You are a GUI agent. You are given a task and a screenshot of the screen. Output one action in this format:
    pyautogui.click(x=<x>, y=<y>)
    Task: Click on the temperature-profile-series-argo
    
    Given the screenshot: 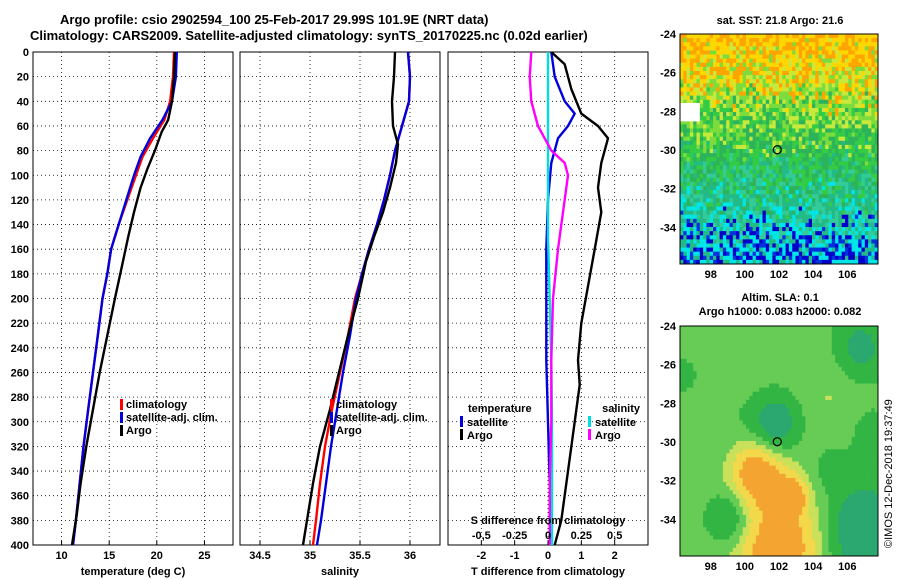 What is the action you would take?
    pyautogui.click(x=123, y=298)
    